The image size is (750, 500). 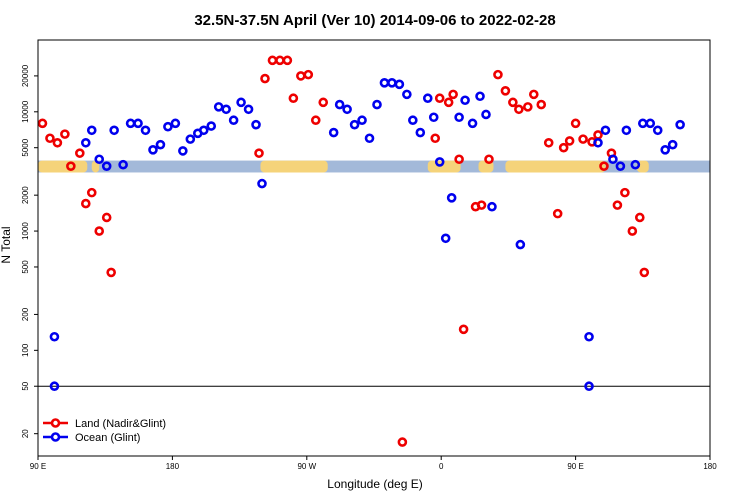 What do you see at coordinates (38, 466) in the screenshot?
I see `x-tick-label: 90 E` at bounding box center [38, 466].